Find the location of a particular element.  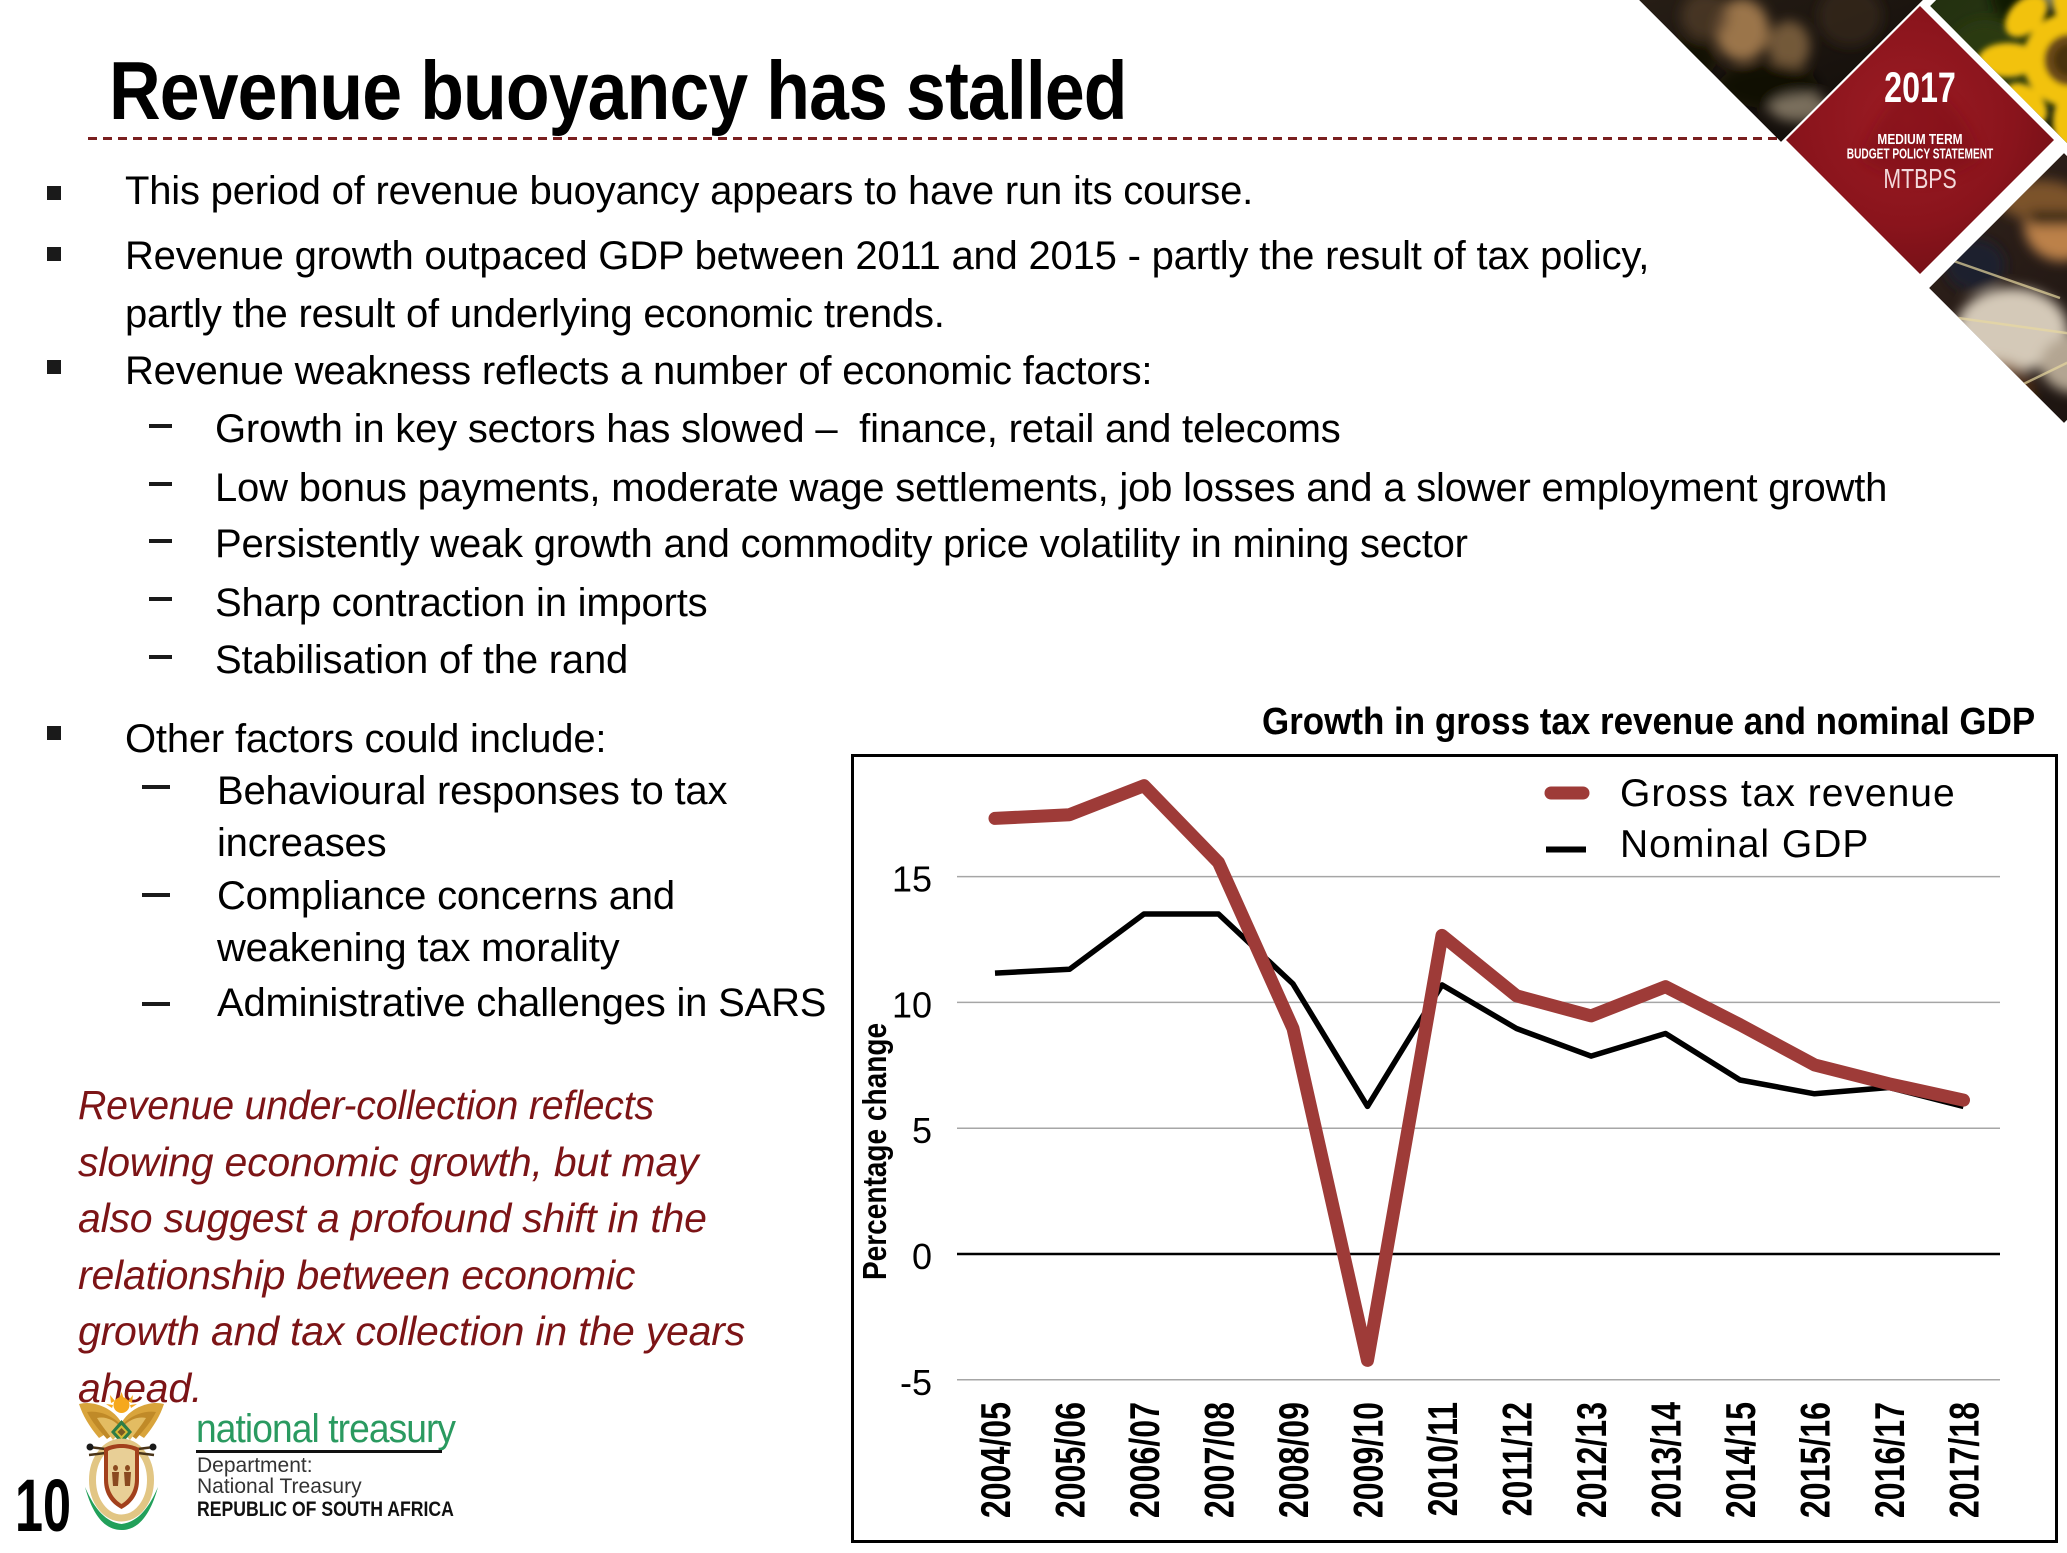

svg-text: 2014/15 is located at coordinates (1740, 1460).